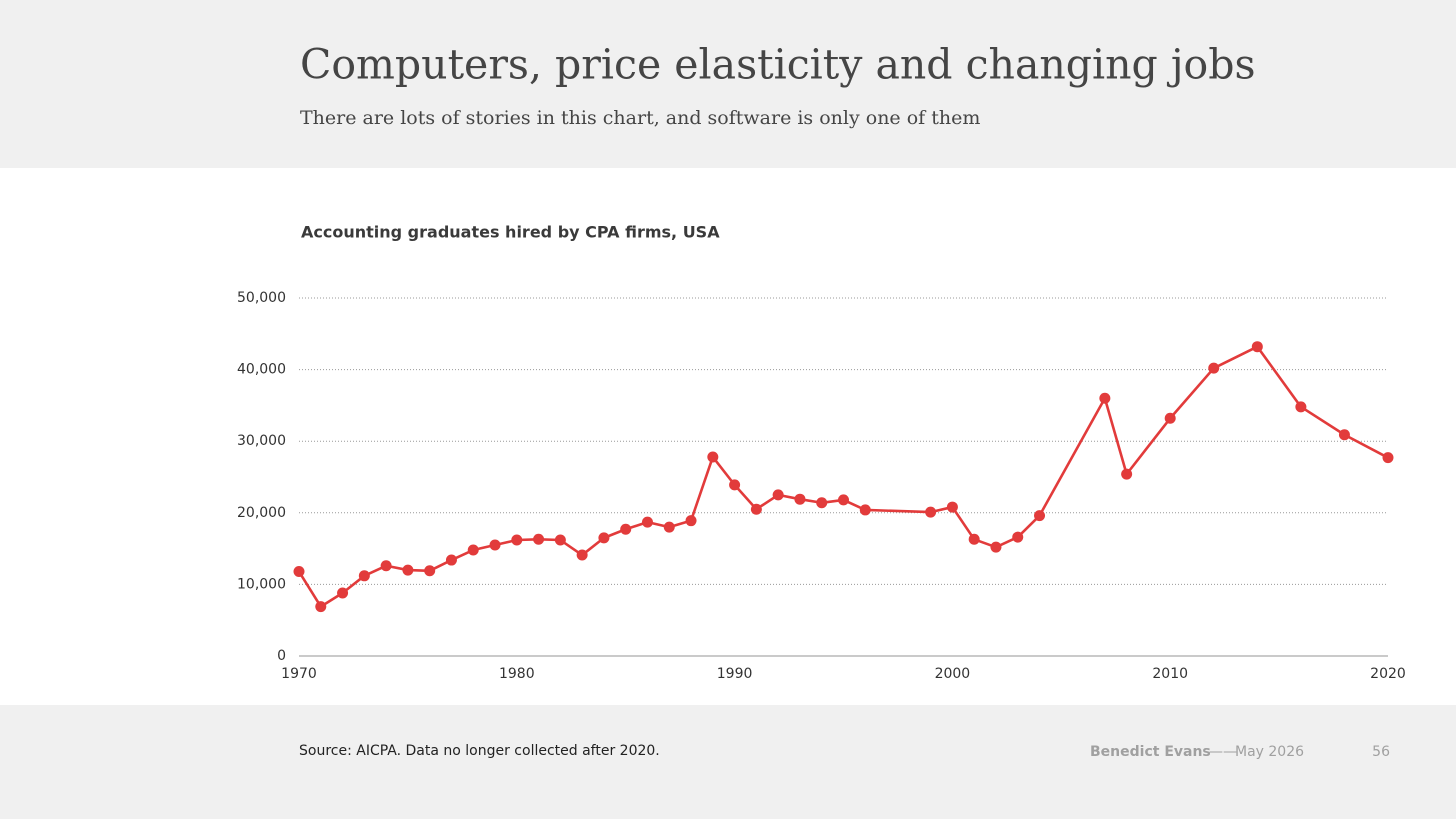 The image size is (1456, 819). I want to click on y-tick-label: 0, so click(281, 656).